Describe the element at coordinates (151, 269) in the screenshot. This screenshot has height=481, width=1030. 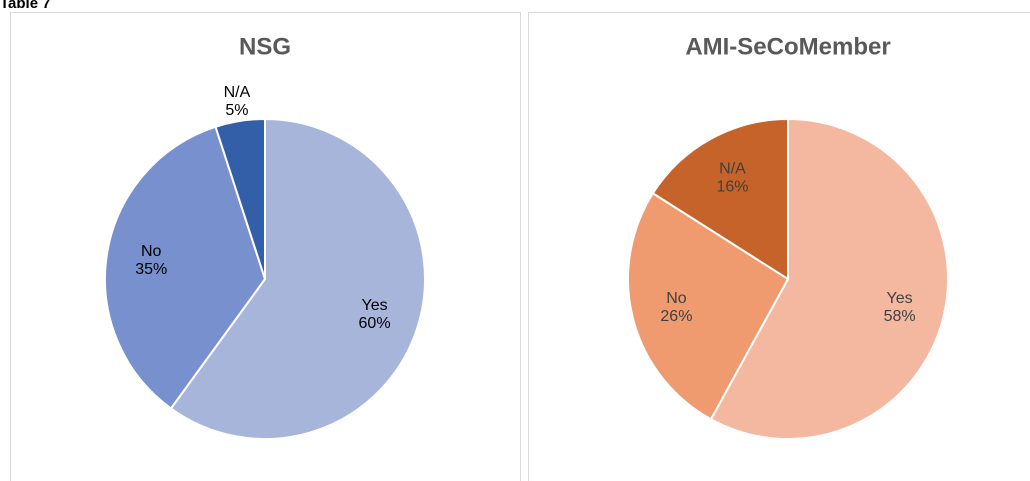
I see `slice-value: 35%` at that location.